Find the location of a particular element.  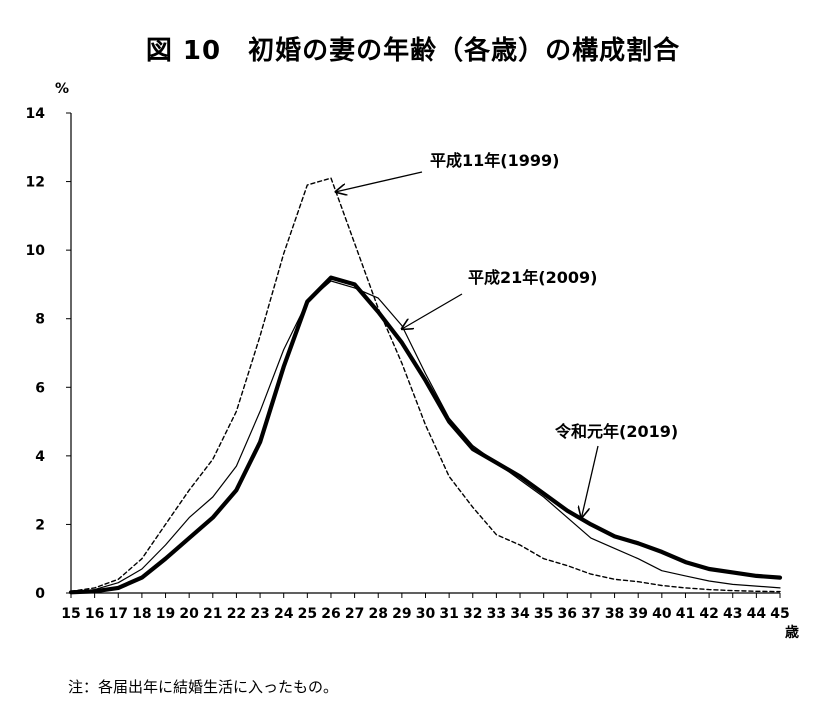

x-tick-label: 28 is located at coordinates (377, 614).